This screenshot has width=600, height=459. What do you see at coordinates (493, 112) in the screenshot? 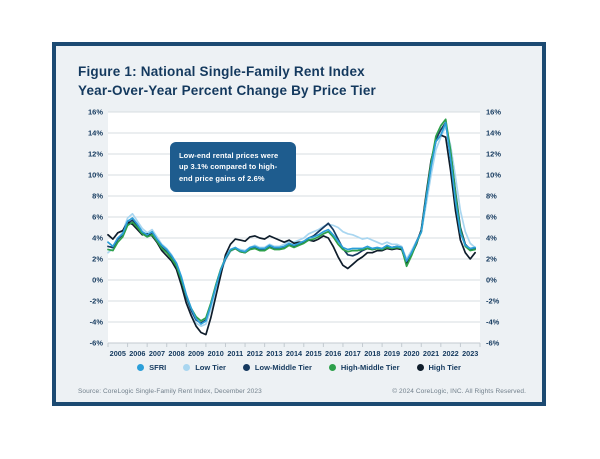
I see `y-axis-tick-right: 16%` at bounding box center [493, 112].